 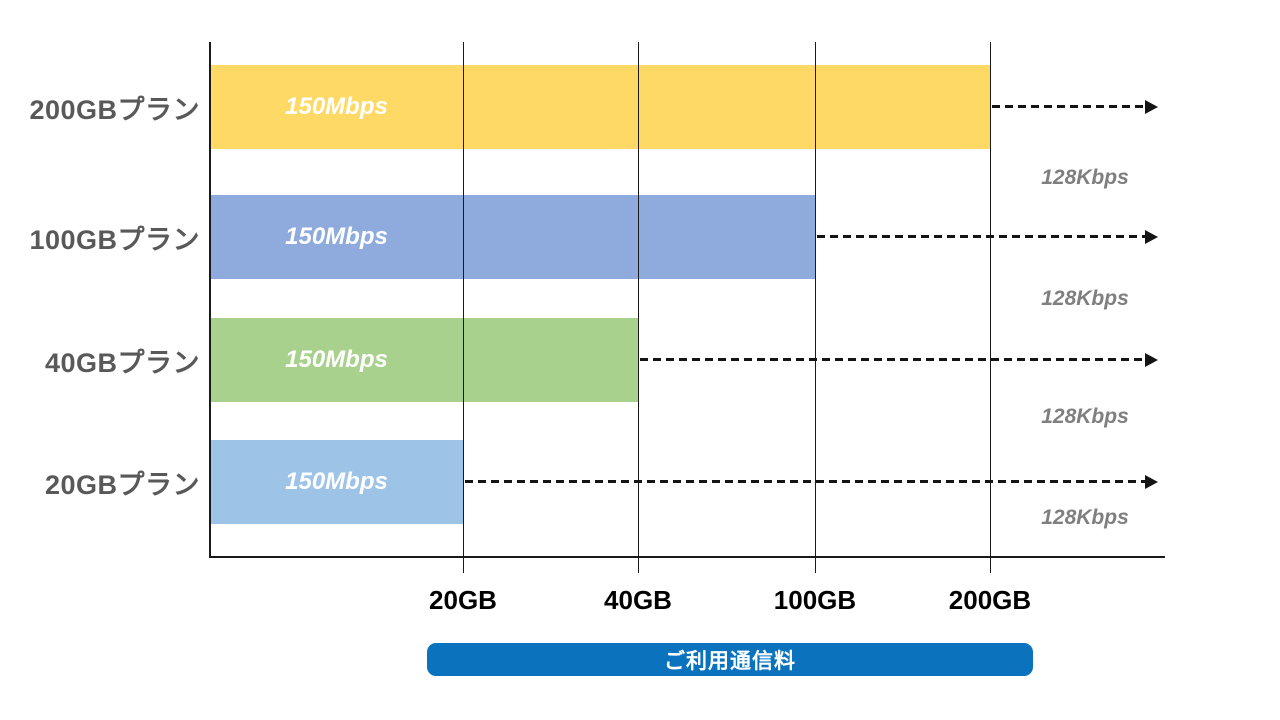 I want to click on gridline-40gb, so click(x=638, y=307).